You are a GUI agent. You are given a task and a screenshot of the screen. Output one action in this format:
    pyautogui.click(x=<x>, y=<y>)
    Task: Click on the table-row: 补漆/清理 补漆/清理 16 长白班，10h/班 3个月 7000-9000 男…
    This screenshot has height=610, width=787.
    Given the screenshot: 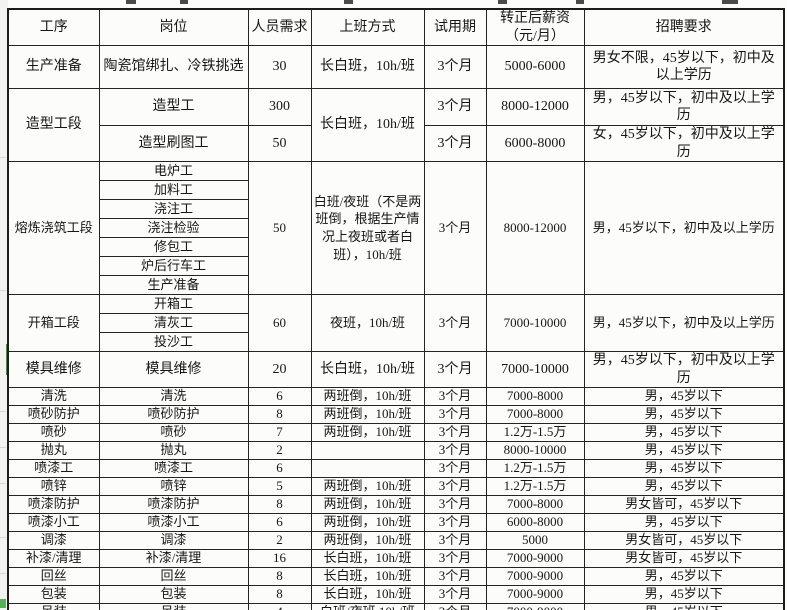 What is the action you would take?
    pyautogui.click(x=396, y=558)
    